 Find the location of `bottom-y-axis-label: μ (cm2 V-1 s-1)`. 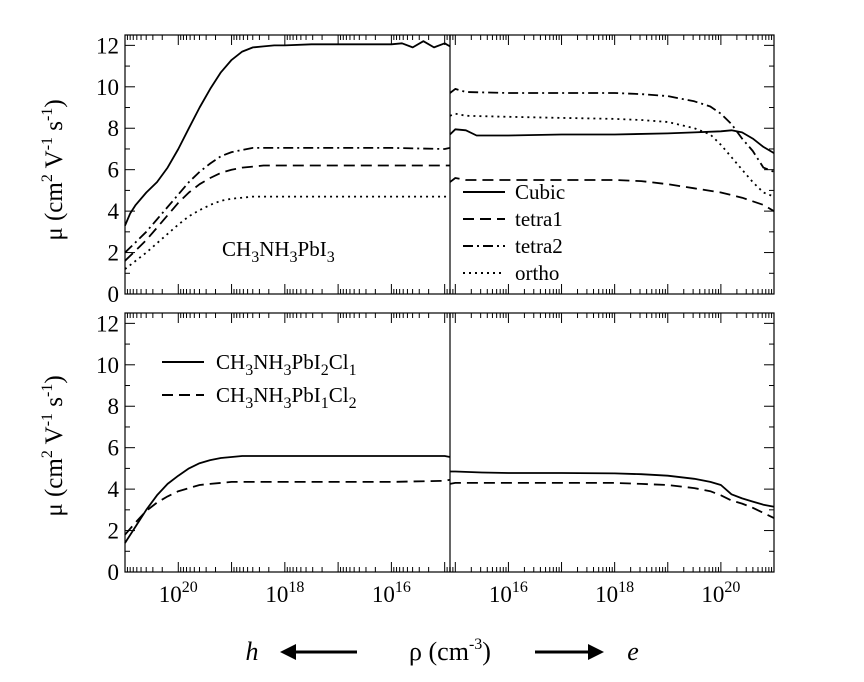

bottom-y-axis-label: μ (cm2 V-1 s-1) is located at coordinates (53, 445).